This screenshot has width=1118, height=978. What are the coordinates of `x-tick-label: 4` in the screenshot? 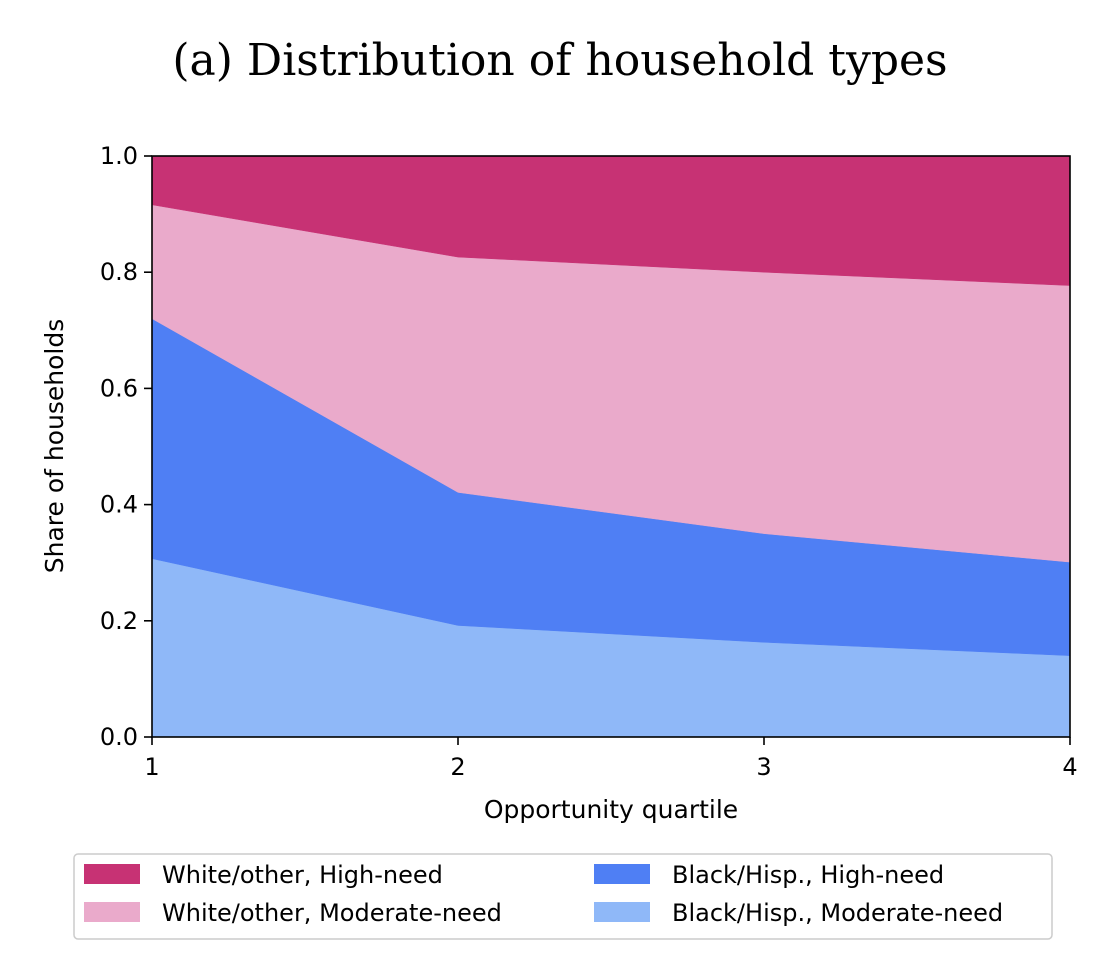 It's located at (1069, 767).